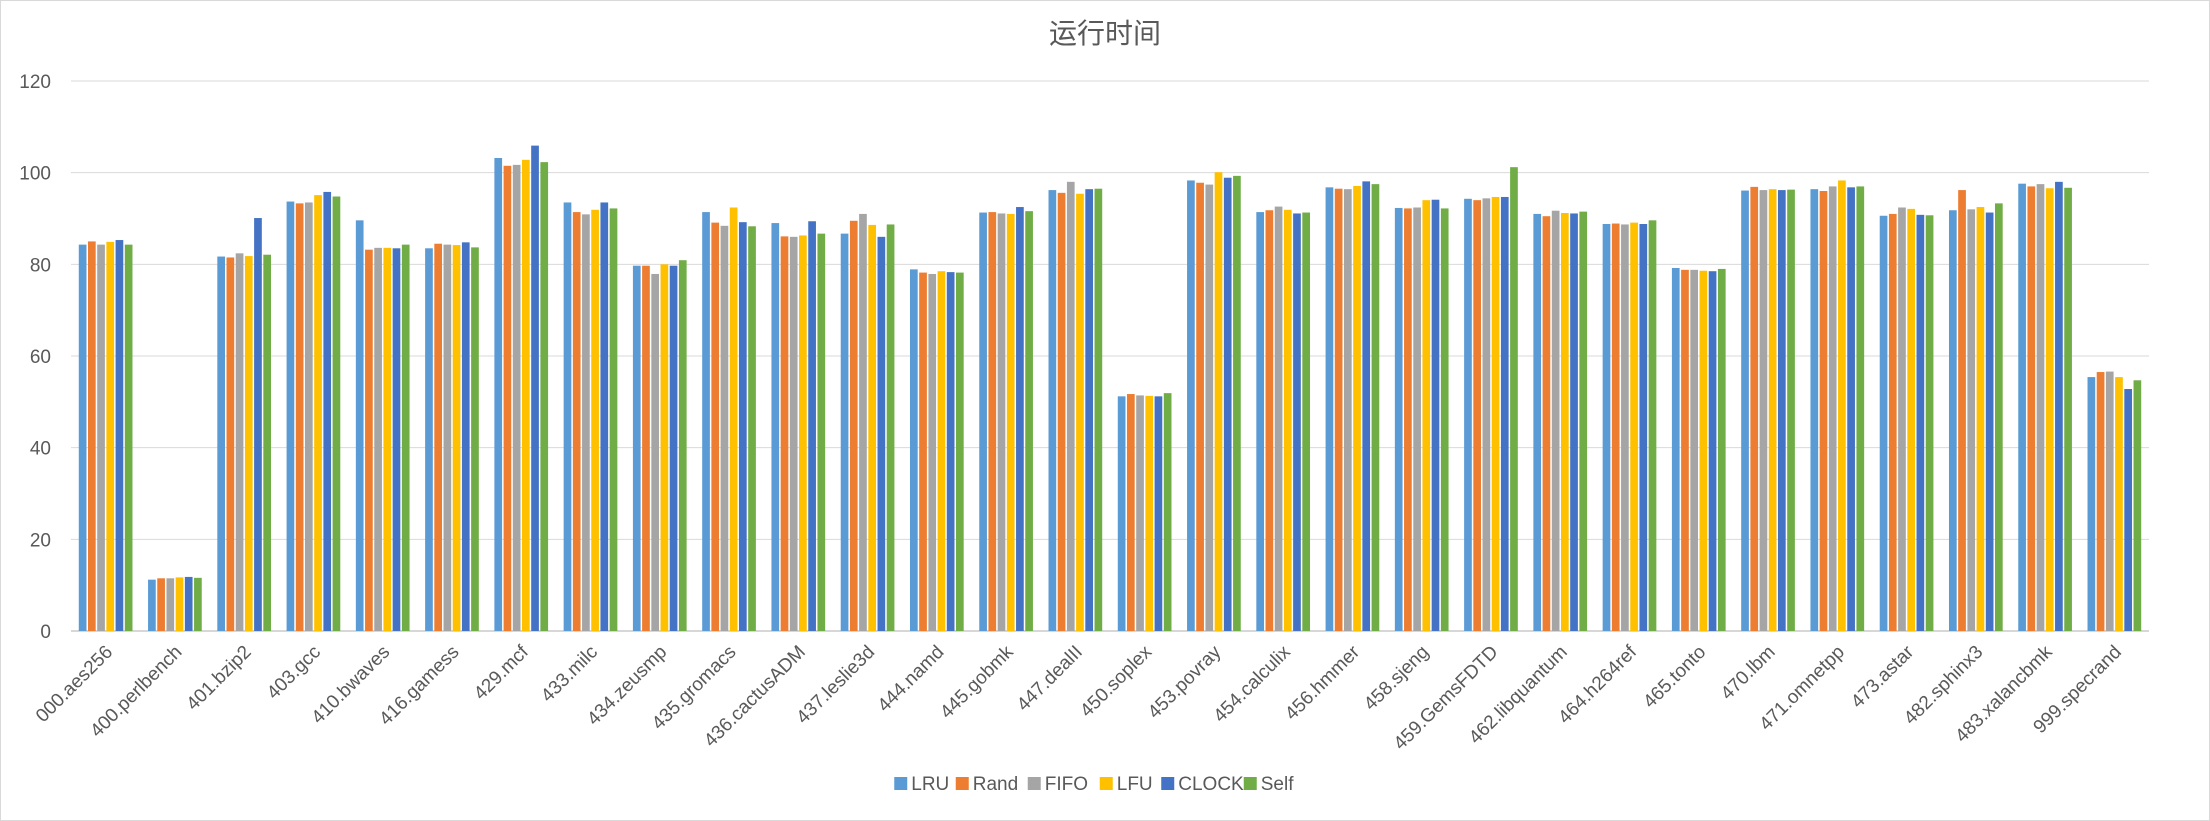 Image resolution: width=2210 pixels, height=821 pixels. What do you see at coordinates (1652, 426) in the screenshot?
I see `bar-self-464.h264ref` at bounding box center [1652, 426].